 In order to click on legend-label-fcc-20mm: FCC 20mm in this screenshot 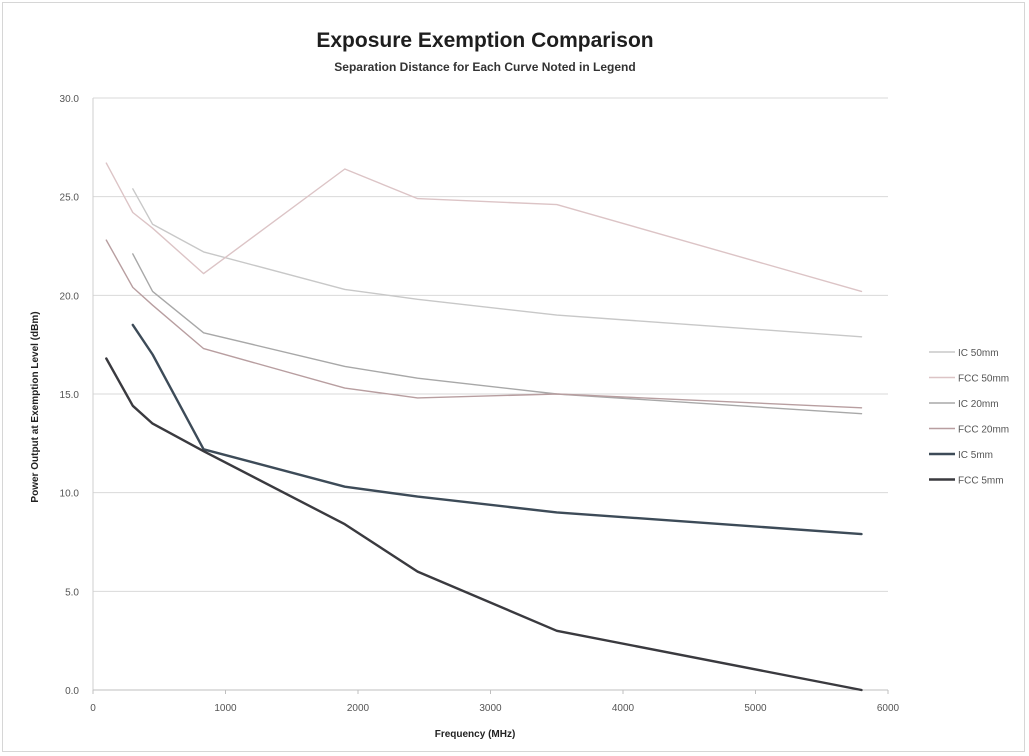, I will do `click(983, 430)`.